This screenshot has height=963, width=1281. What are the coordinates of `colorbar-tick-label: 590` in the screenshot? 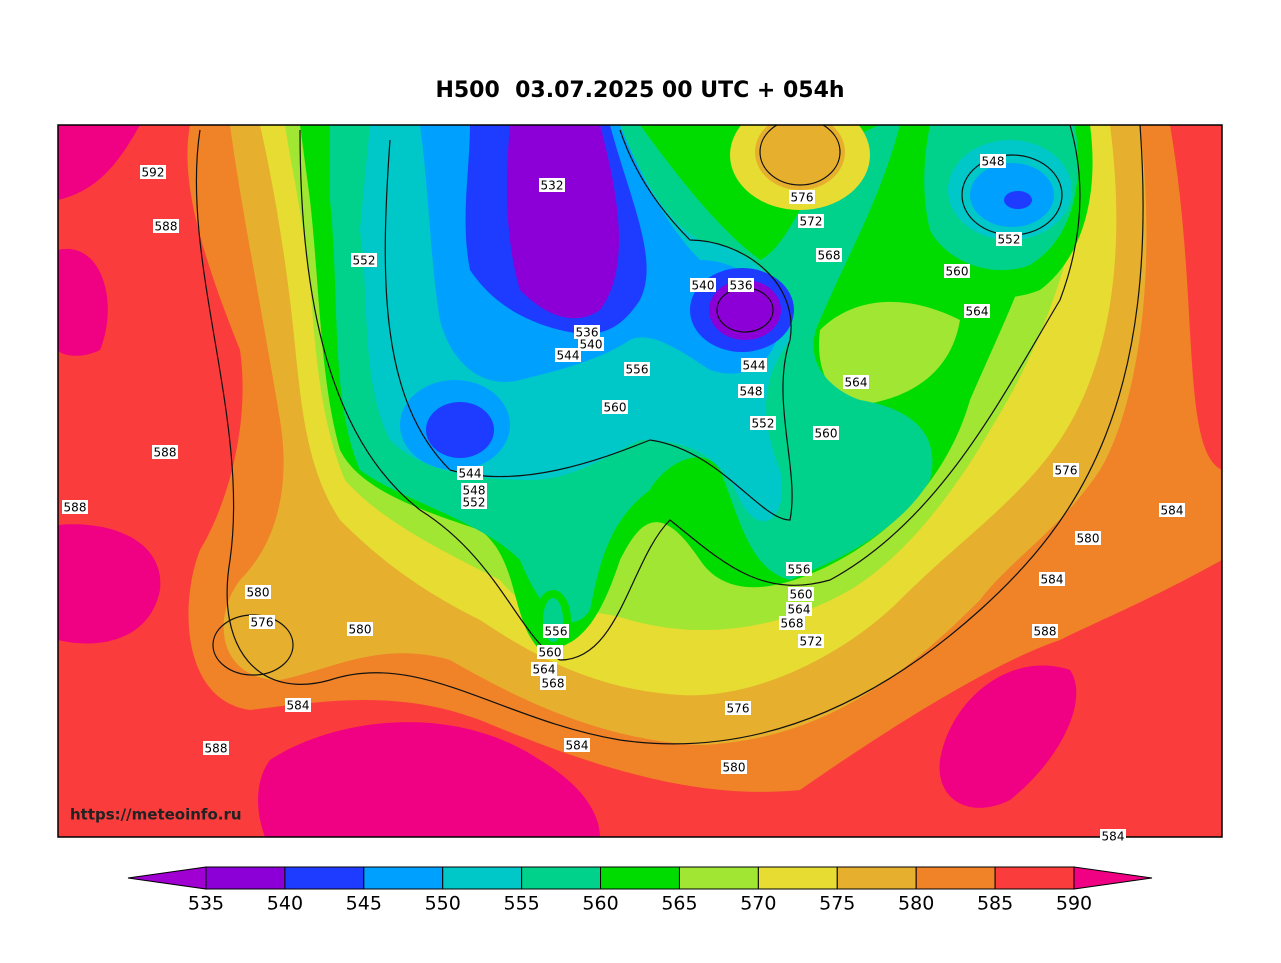 It's located at (1074, 904).